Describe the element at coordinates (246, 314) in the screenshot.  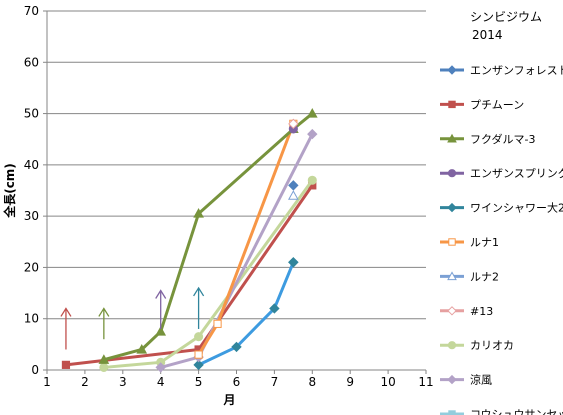
I see `extra-series-line` at that location.